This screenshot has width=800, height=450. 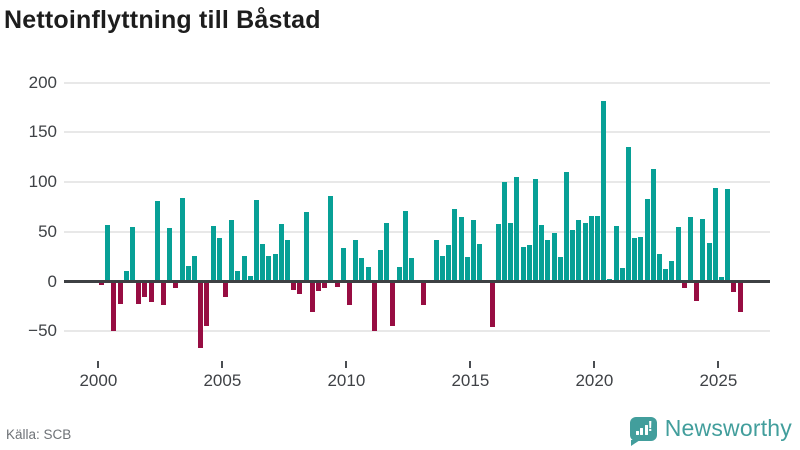 What do you see at coordinates (52, 281) in the screenshot?
I see `y-axis-label: 0` at bounding box center [52, 281].